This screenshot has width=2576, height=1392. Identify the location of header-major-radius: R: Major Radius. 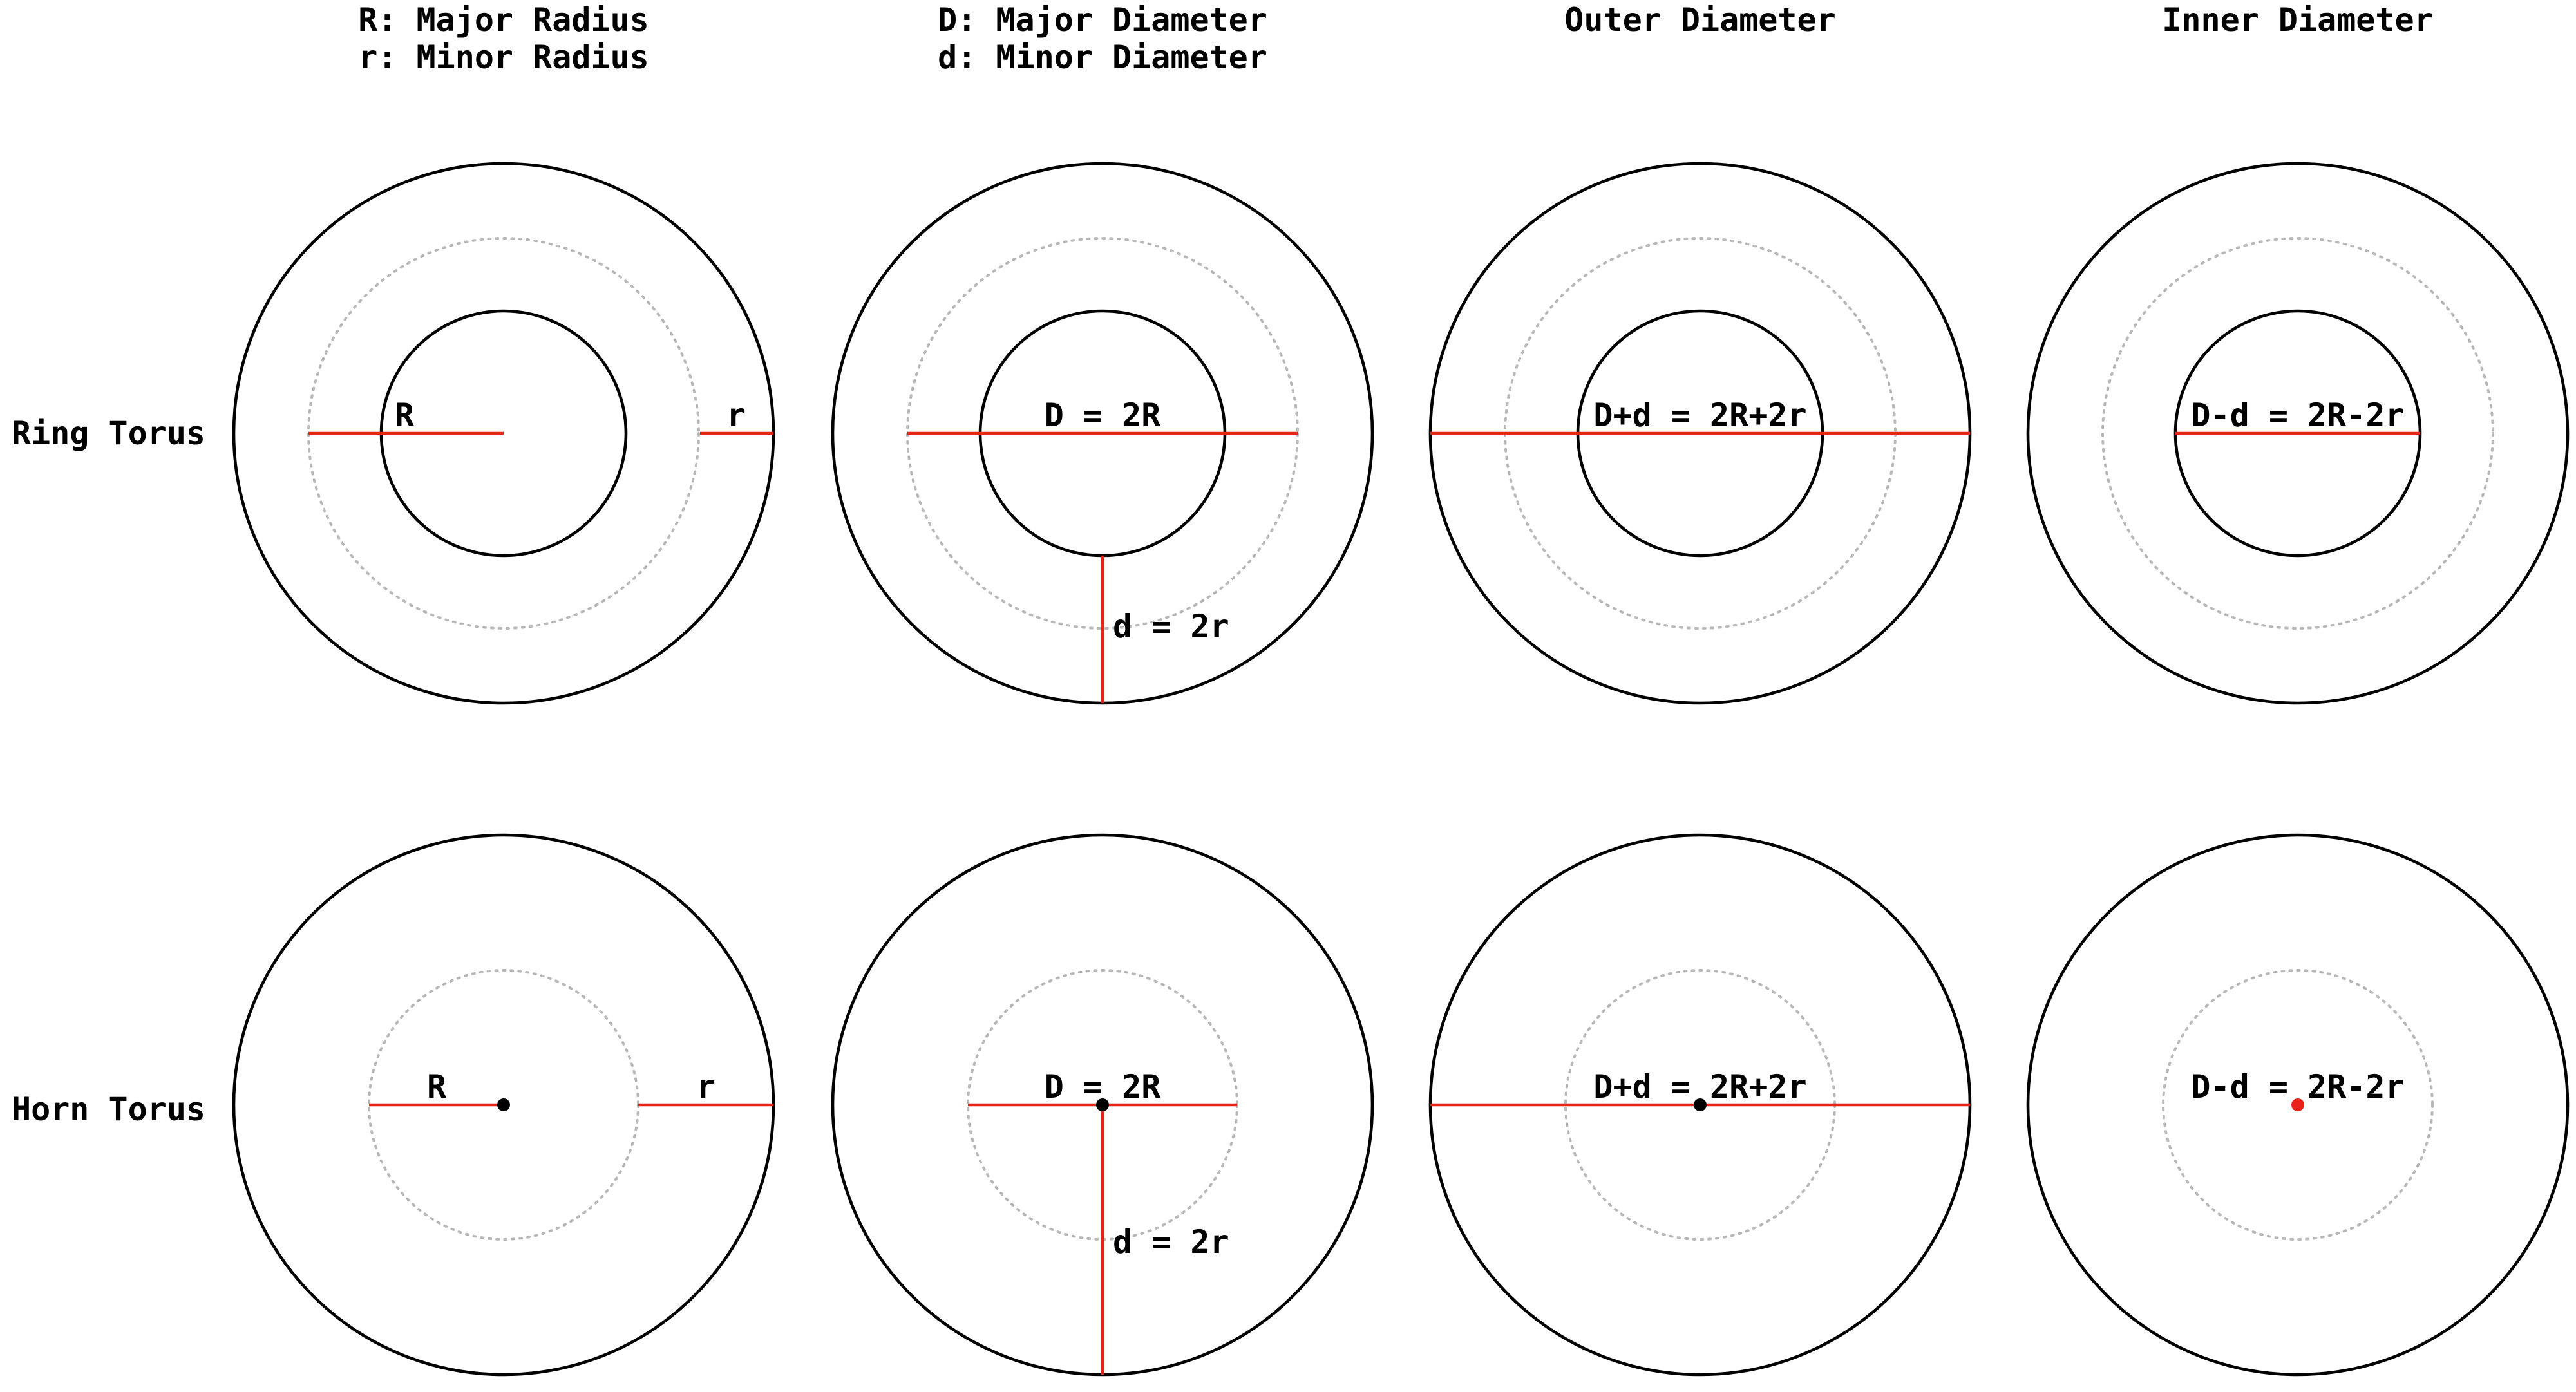
(503, 20).